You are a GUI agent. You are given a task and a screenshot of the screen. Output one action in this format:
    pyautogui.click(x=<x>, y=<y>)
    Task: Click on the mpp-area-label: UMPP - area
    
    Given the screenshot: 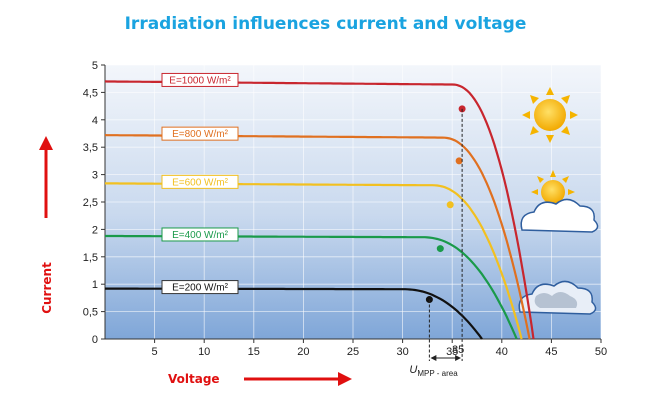 What is the action you would take?
    pyautogui.click(x=433, y=371)
    